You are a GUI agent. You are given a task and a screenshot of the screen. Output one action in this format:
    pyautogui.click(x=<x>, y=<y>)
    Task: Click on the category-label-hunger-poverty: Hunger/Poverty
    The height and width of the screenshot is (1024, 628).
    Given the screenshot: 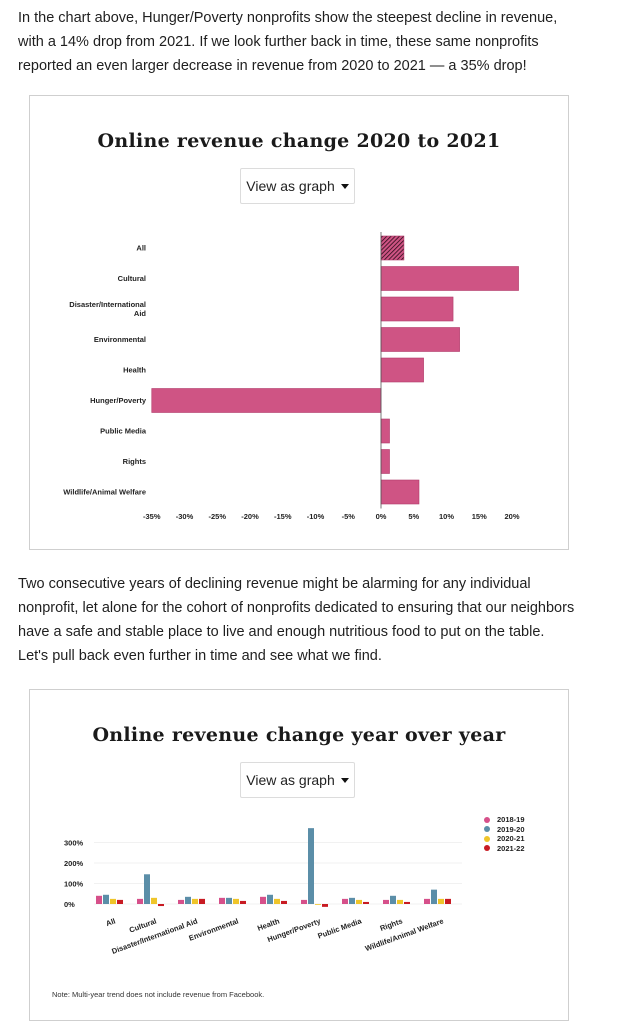 What is the action you would take?
    pyautogui.click(x=118, y=400)
    